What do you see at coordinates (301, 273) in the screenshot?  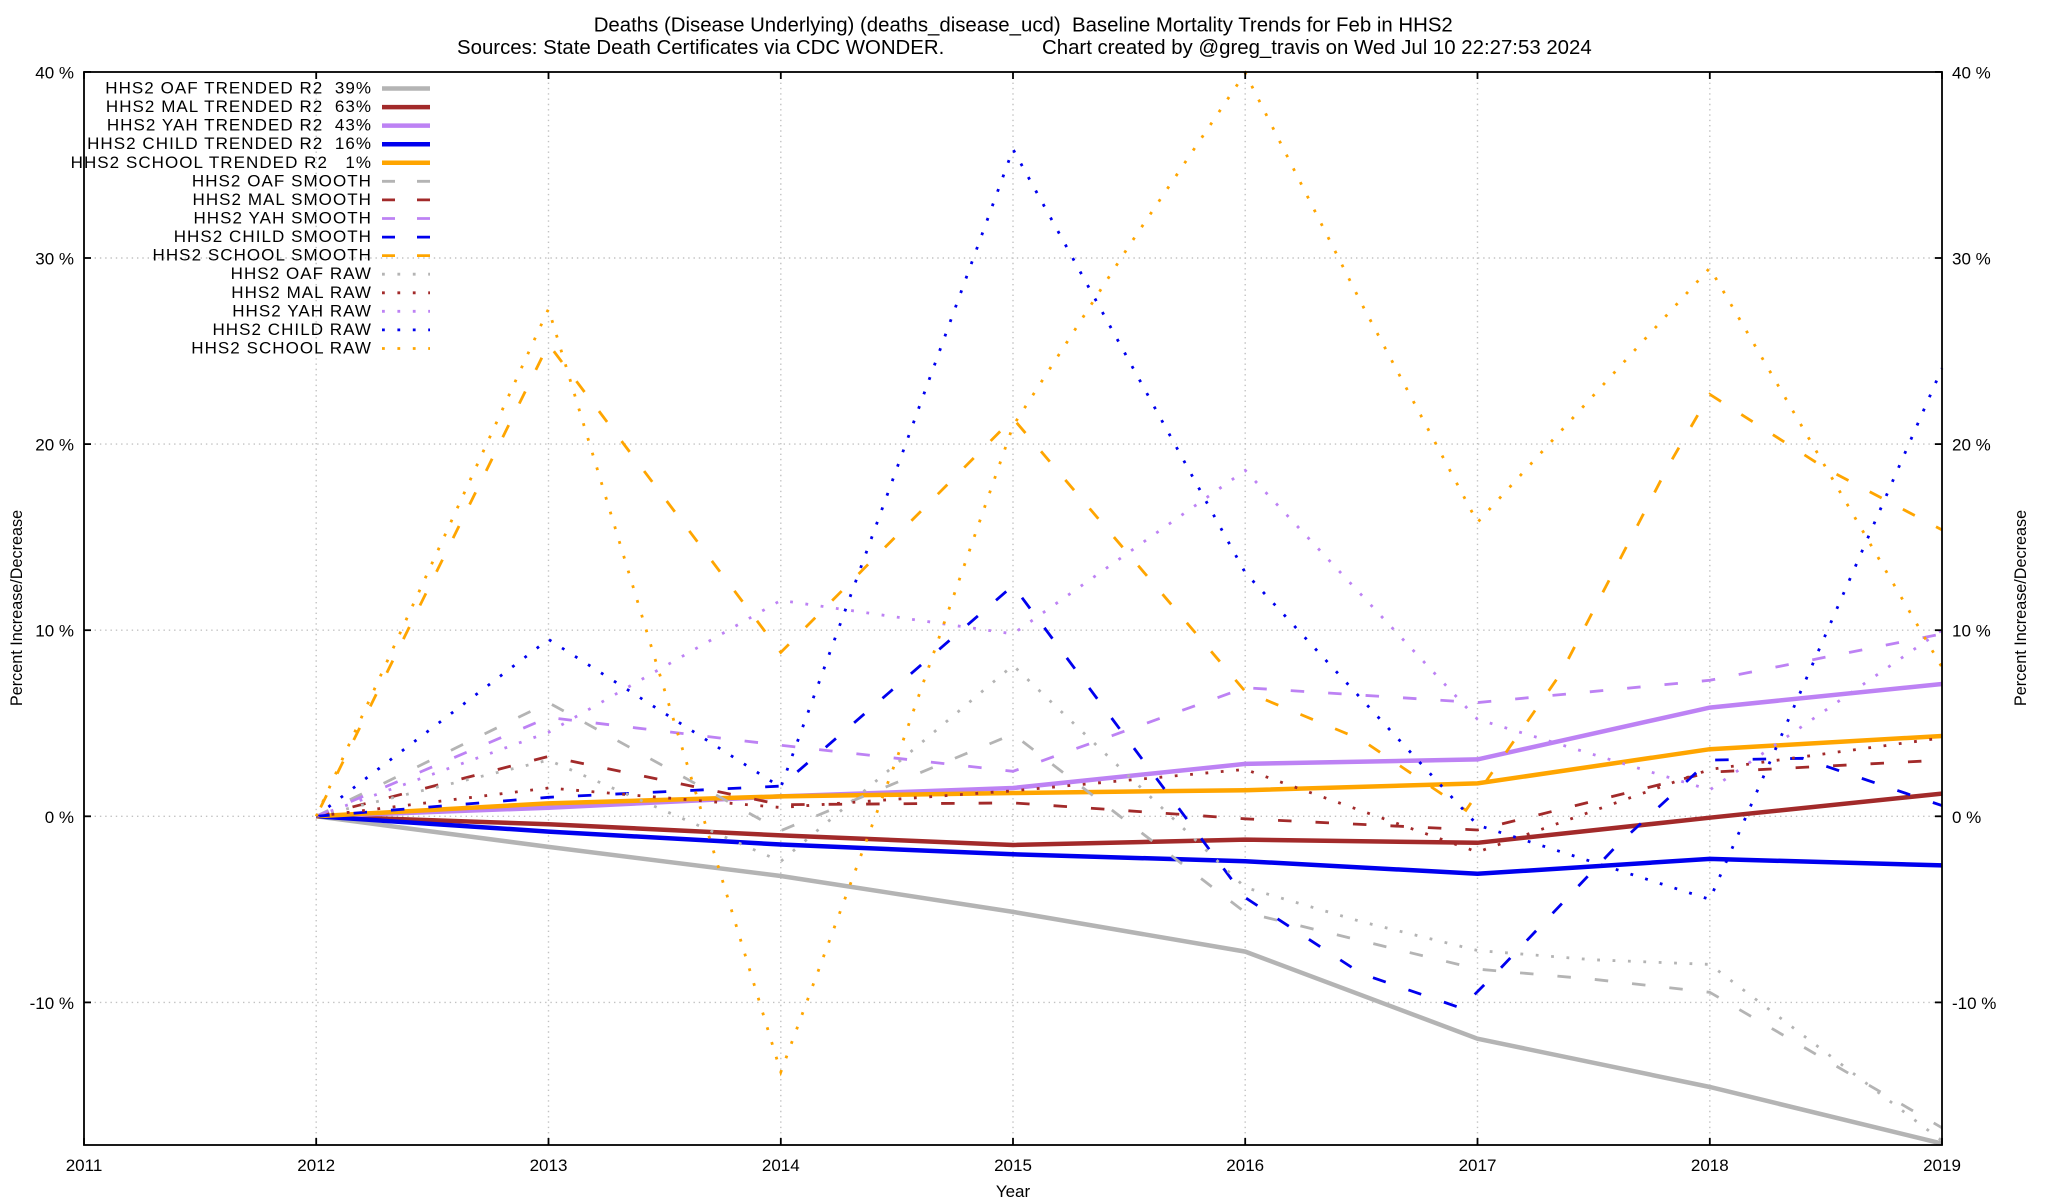 I see `svg-text: HHS2 OAF RAW` at bounding box center [301, 273].